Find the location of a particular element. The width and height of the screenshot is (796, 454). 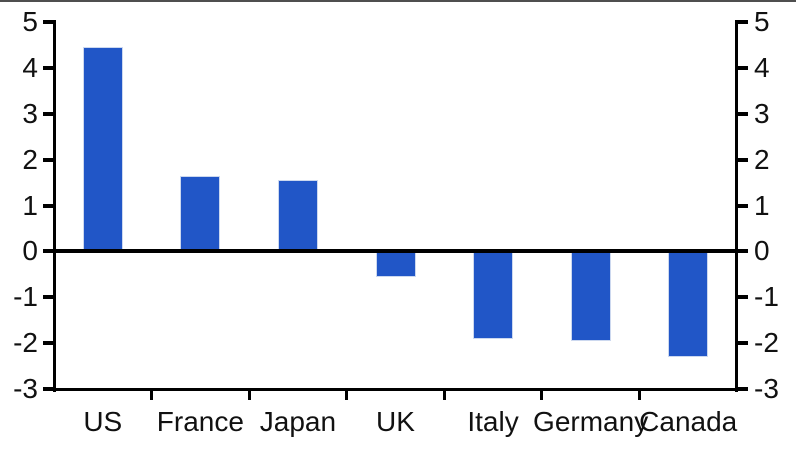

y-axis-label-right: 3 is located at coordinates (762, 113).